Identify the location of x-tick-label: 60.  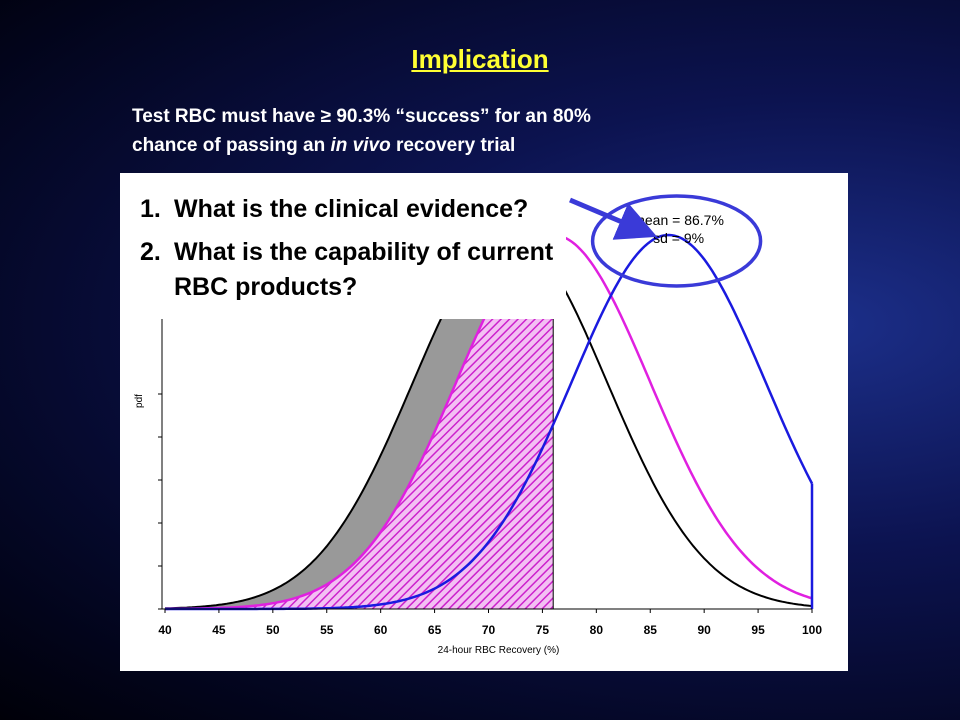
(381, 630).